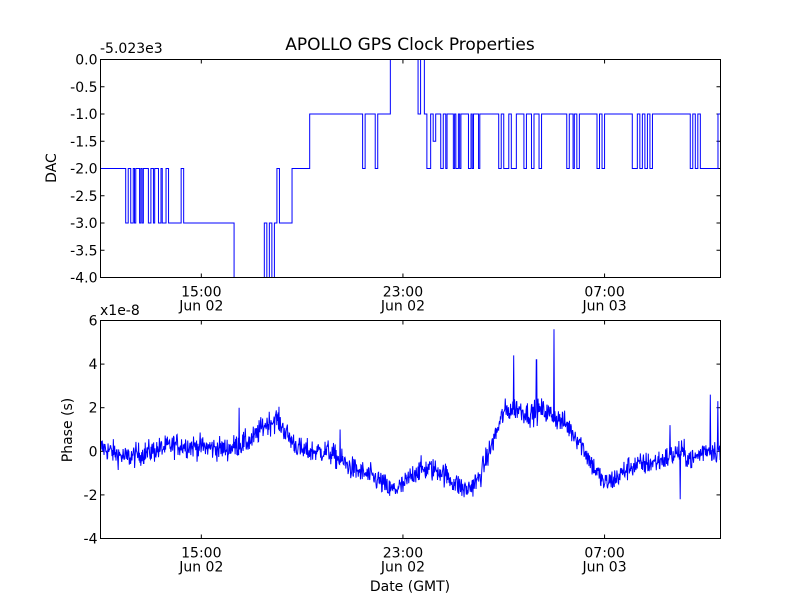 The height and width of the screenshot is (600, 800). What do you see at coordinates (93, 452) in the screenshot?
I see `phase-y-tick-label: 0` at bounding box center [93, 452].